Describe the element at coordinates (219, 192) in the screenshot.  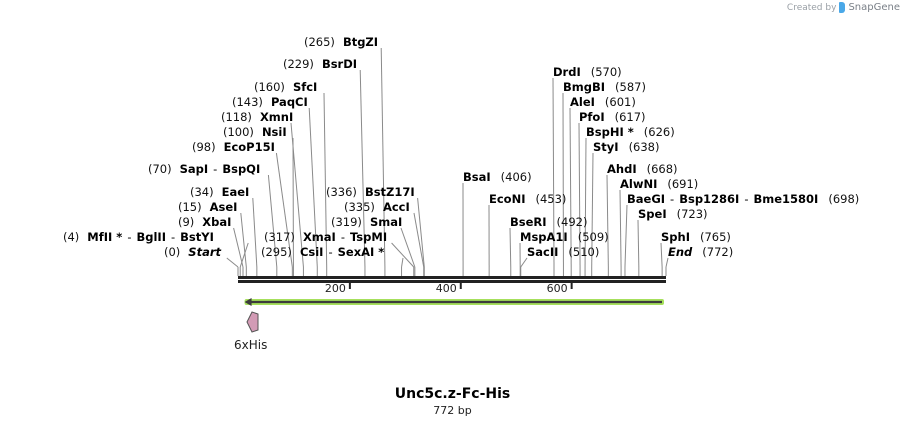
I see `restriction-site-label: (34) EaeI` at that location.